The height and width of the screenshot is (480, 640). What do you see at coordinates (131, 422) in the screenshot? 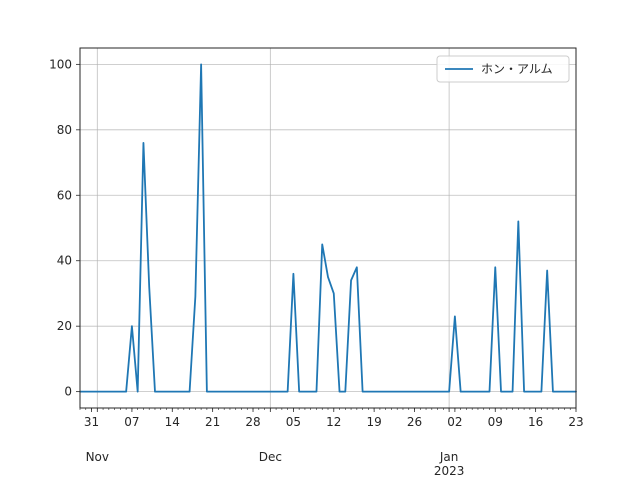
I see `x-tick-label: 07` at bounding box center [131, 422].